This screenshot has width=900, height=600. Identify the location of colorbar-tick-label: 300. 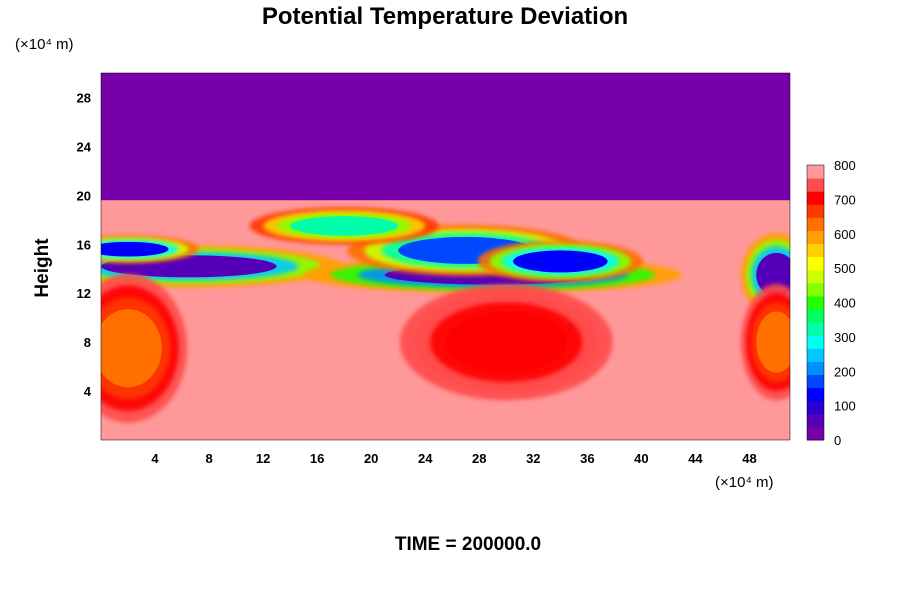
(845, 337).